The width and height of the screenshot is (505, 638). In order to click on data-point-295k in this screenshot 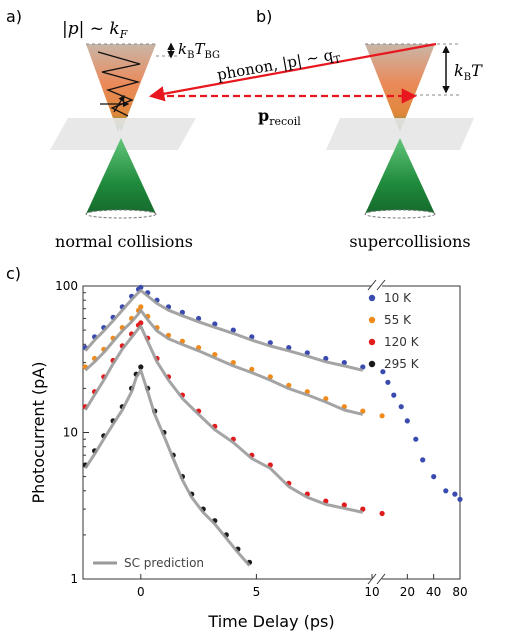, I will do `click(141, 367)`.